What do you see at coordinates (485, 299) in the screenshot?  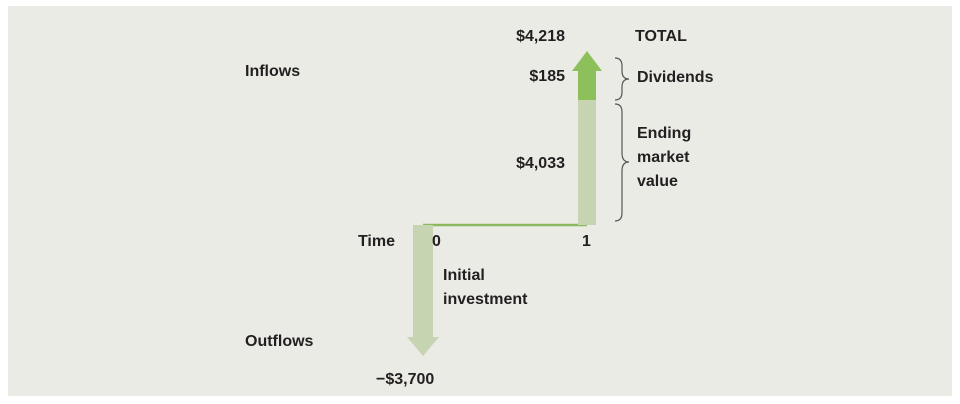 I see `outflow-label: investment` at bounding box center [485, 299].